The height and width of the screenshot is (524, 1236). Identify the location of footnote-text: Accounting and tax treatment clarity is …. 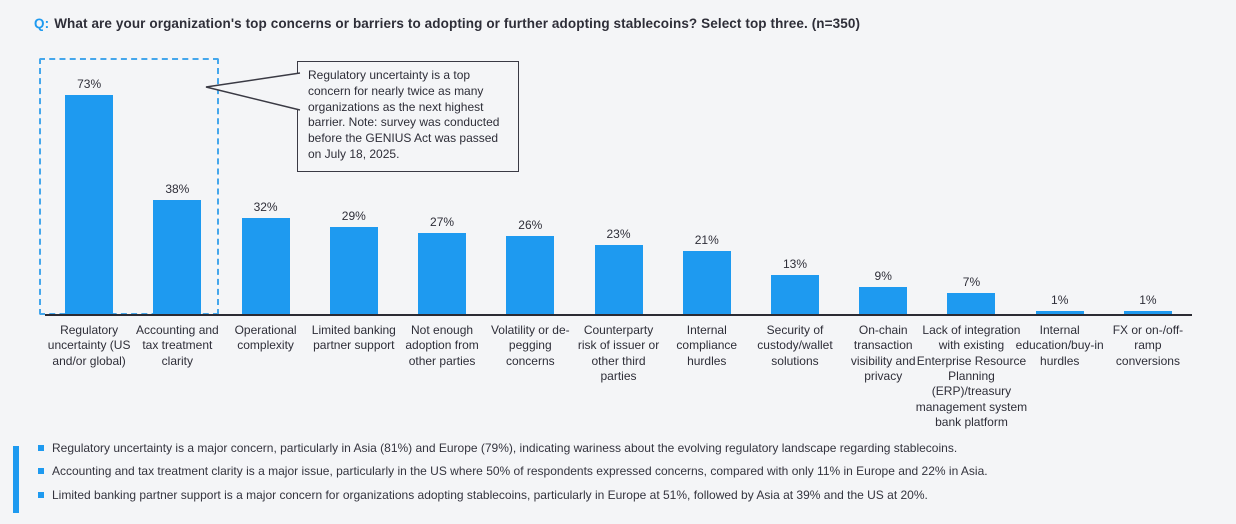
(520, 471).